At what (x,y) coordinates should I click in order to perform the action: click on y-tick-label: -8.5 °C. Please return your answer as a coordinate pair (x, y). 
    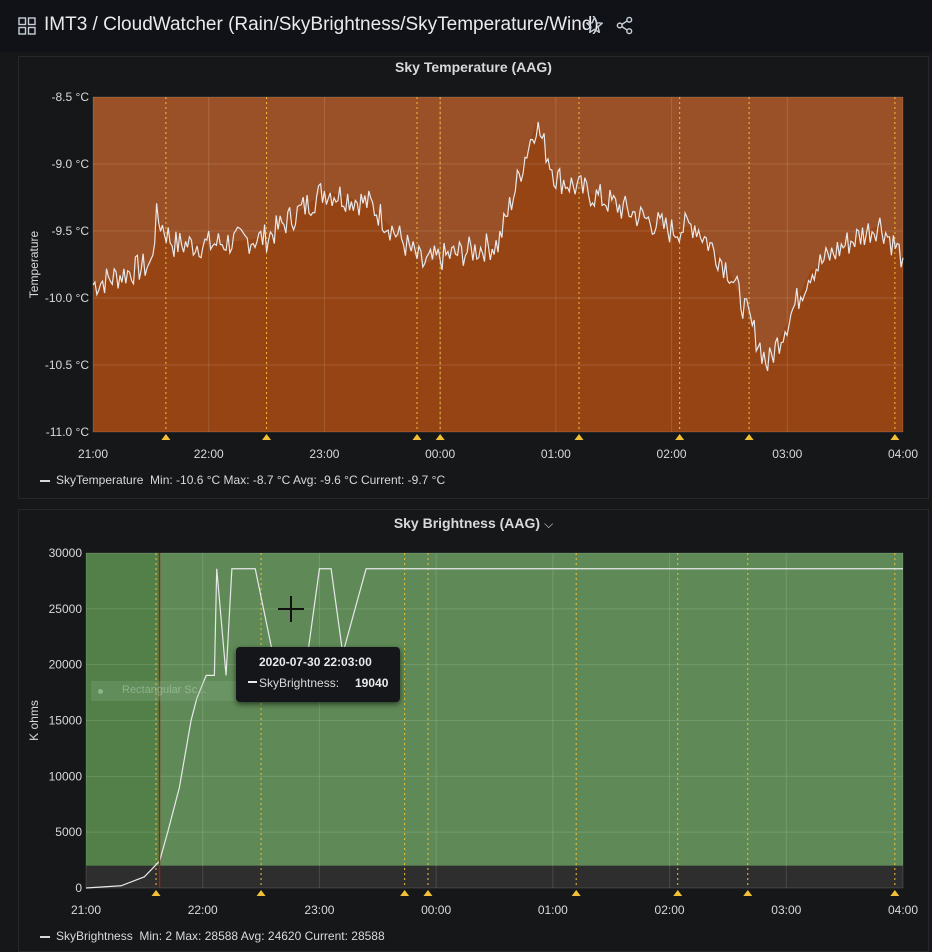
    Looking at the image, I should click on (71, 97).